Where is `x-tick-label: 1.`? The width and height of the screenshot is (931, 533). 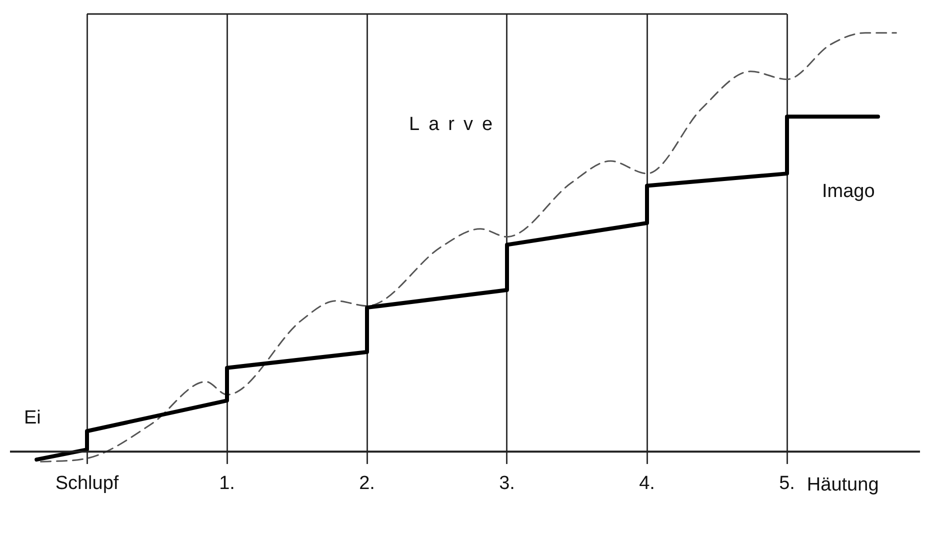 x-tick-label: 1. is located at coordinates (227, 483).